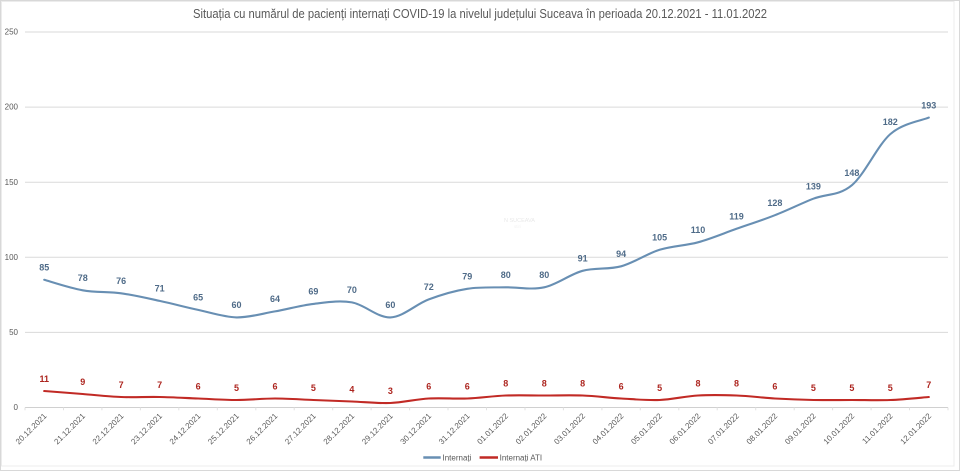  I want to click on svg-text: 50, so click(13, 332).